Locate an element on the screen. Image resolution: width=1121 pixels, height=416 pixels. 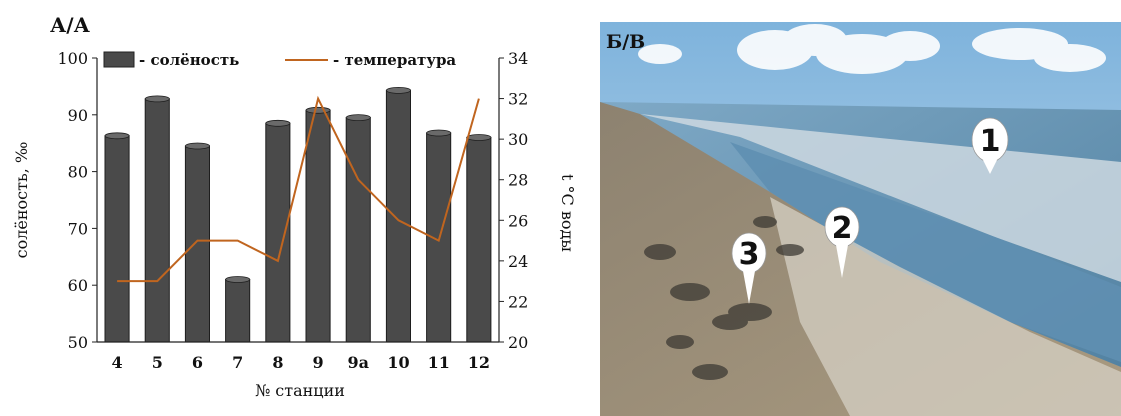
left-tick-label: 90 is located at coordinates (78, 115).